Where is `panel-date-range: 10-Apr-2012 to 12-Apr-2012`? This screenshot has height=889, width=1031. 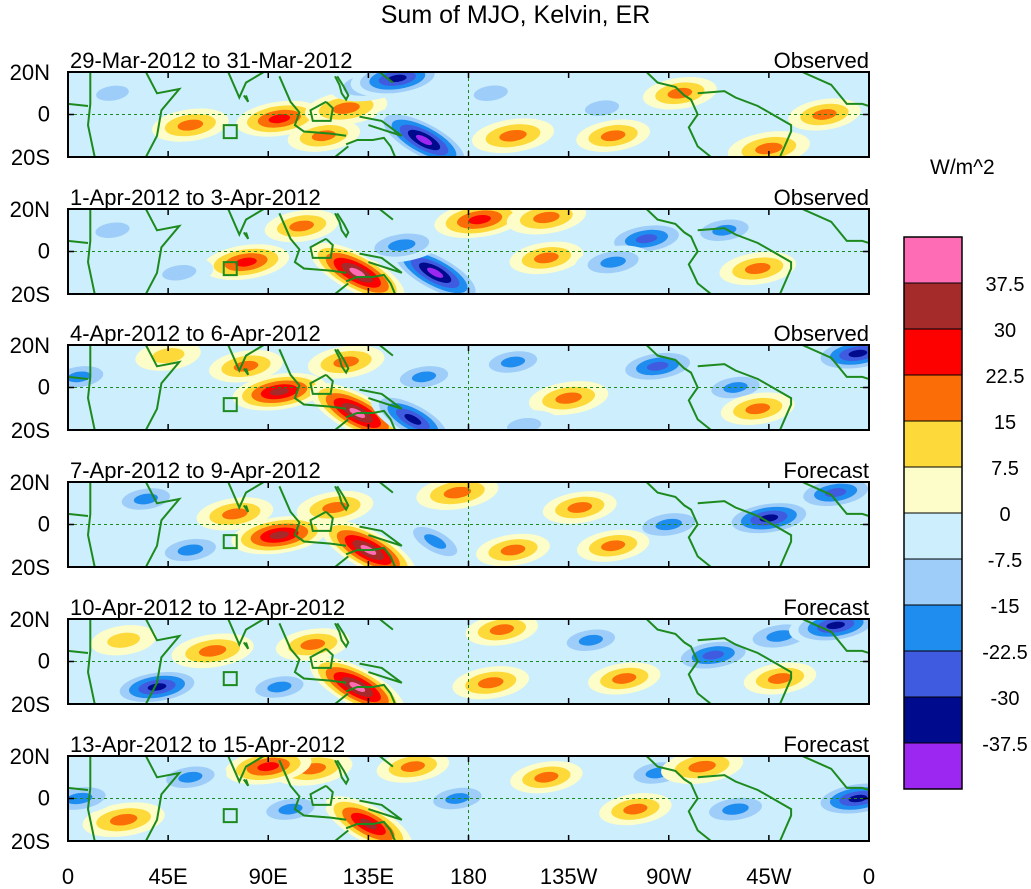 panel-date-range: 10-Apr-2012 to 12-Apr-2012 is located at coordinates (207, 607).